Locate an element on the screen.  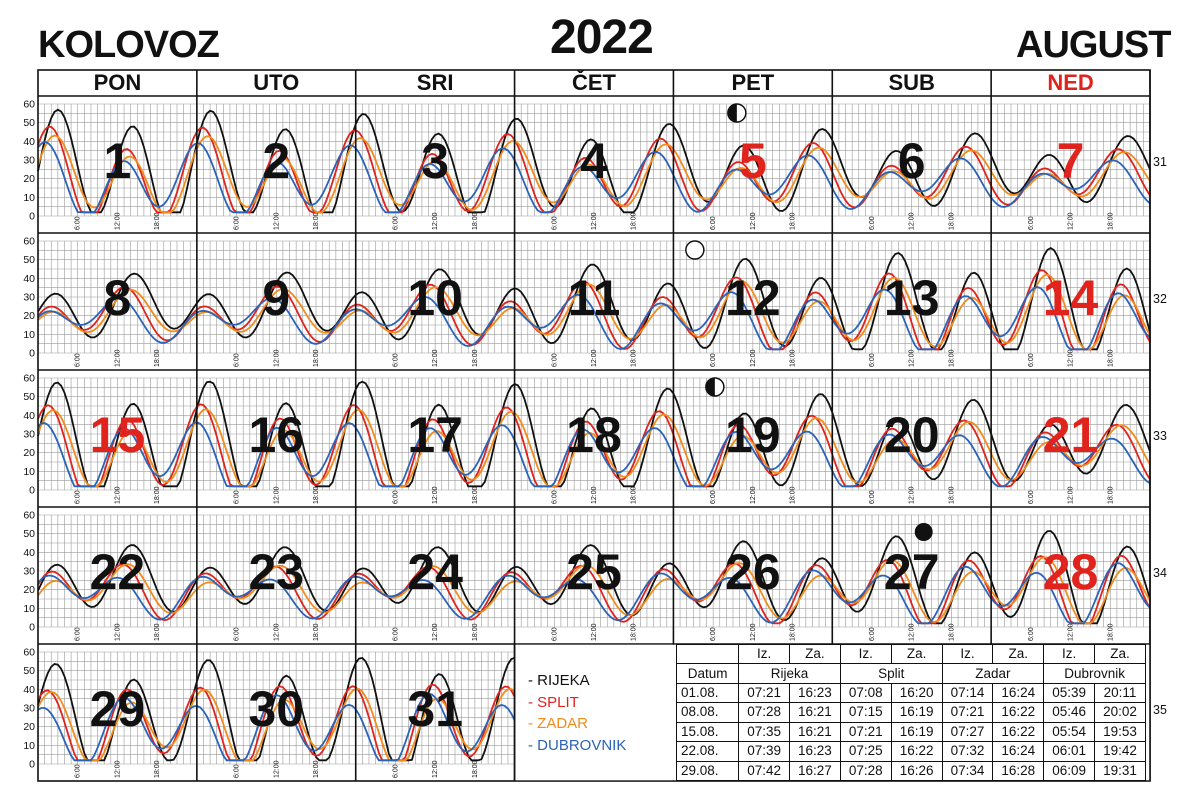
day-number-19: 19 is located at coordinates (753, 435).